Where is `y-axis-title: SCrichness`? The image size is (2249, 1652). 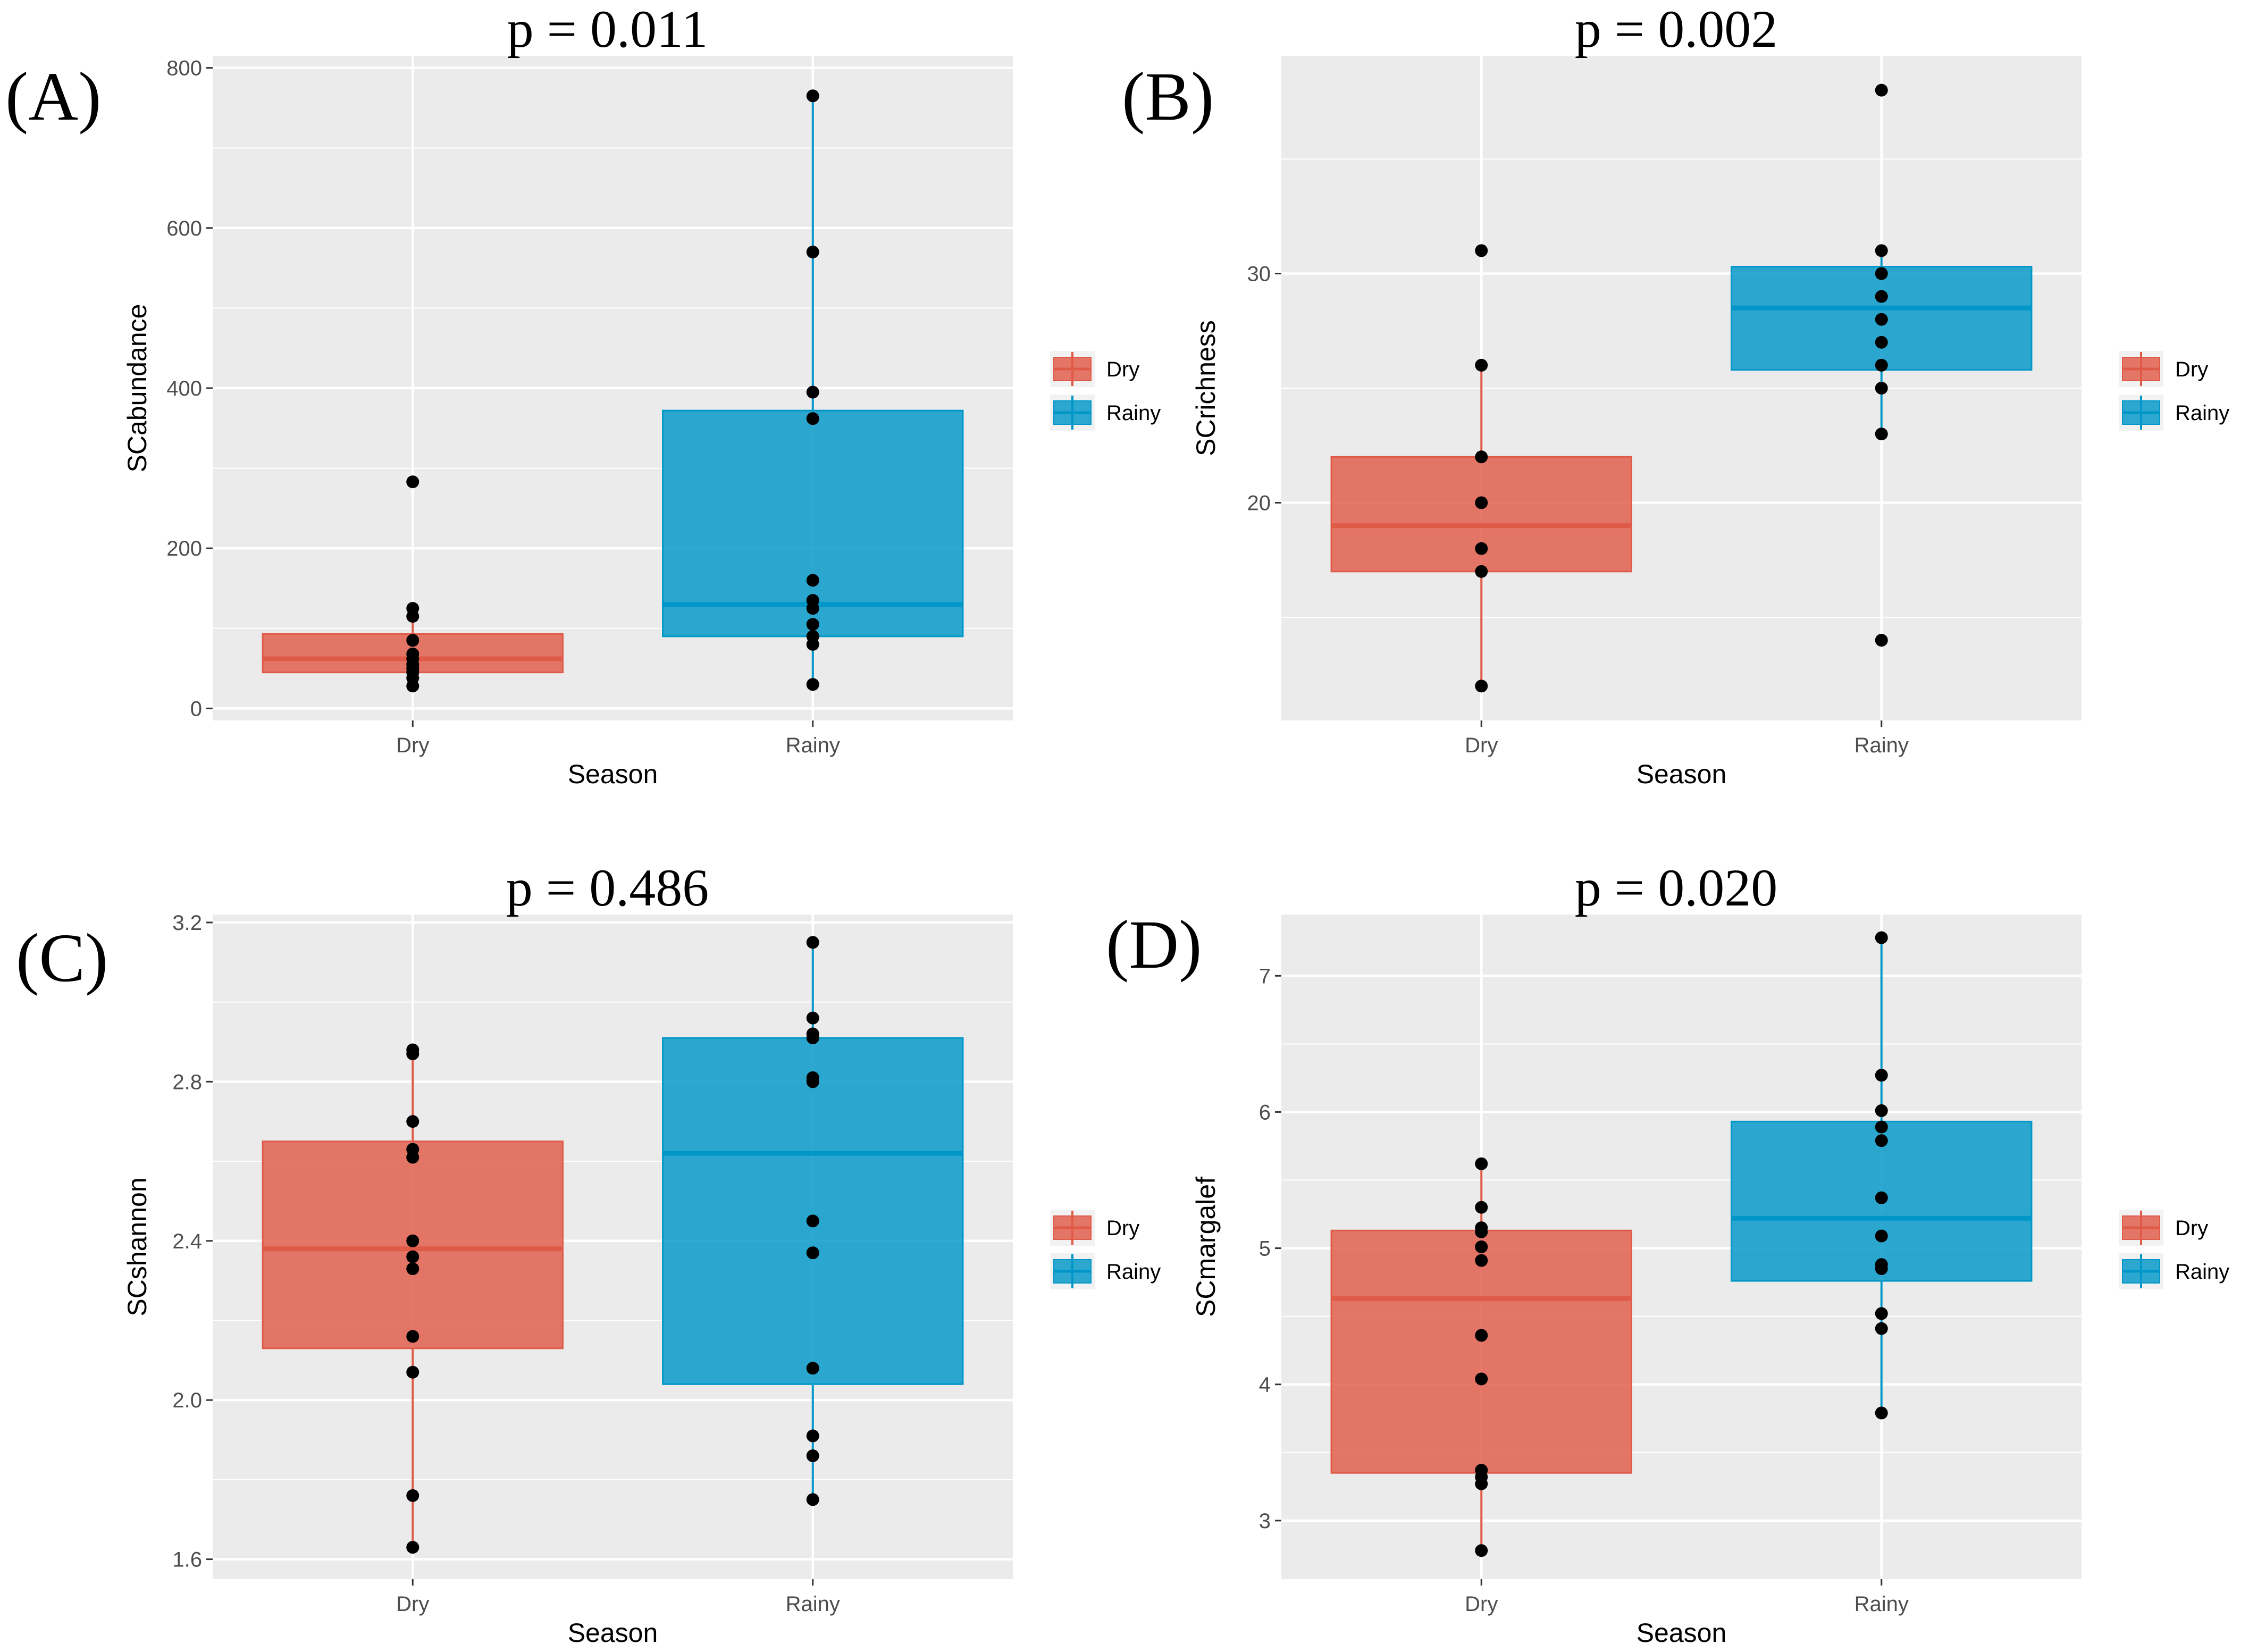 y-axis-title: SCrichness is located at coordinates (1206, 388).